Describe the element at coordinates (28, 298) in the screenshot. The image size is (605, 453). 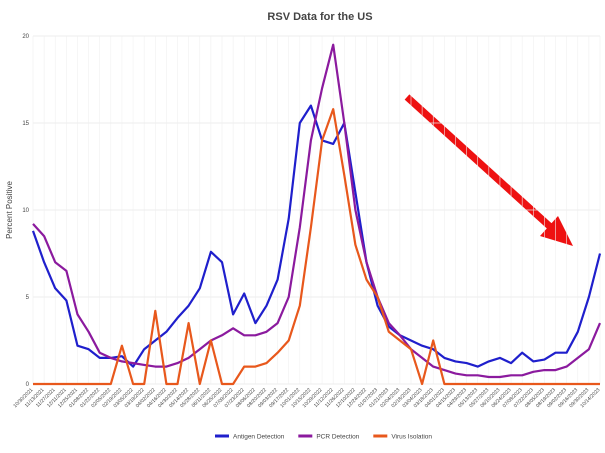
I see `y-tick-label: 5` at that location.